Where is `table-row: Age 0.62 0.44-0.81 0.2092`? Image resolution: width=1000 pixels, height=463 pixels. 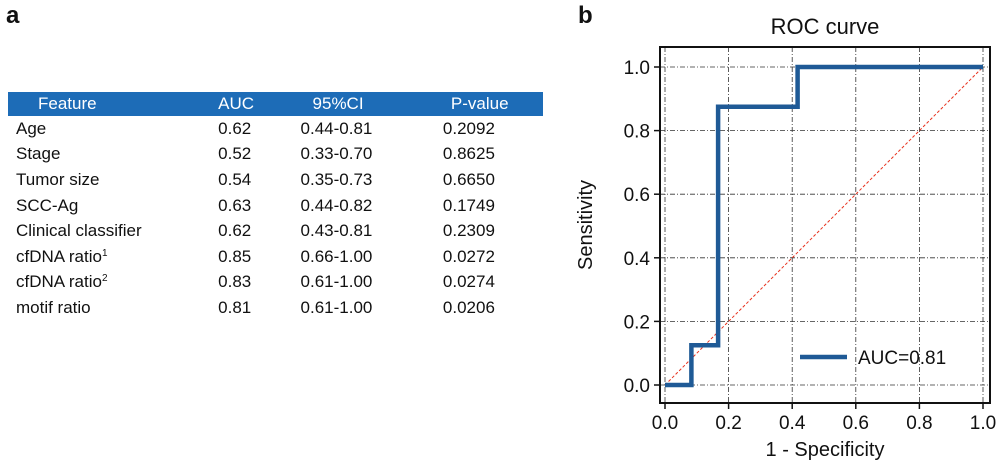 table-row: Age 0.62 0.44-0.81 0.2092 is located at coordinates (275, 129).